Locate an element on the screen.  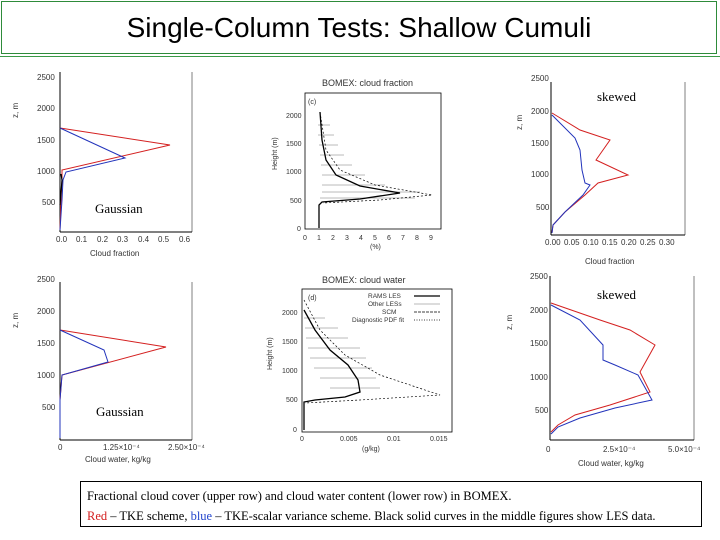
tm-tag: (c) is located at coordinates (312, 102).